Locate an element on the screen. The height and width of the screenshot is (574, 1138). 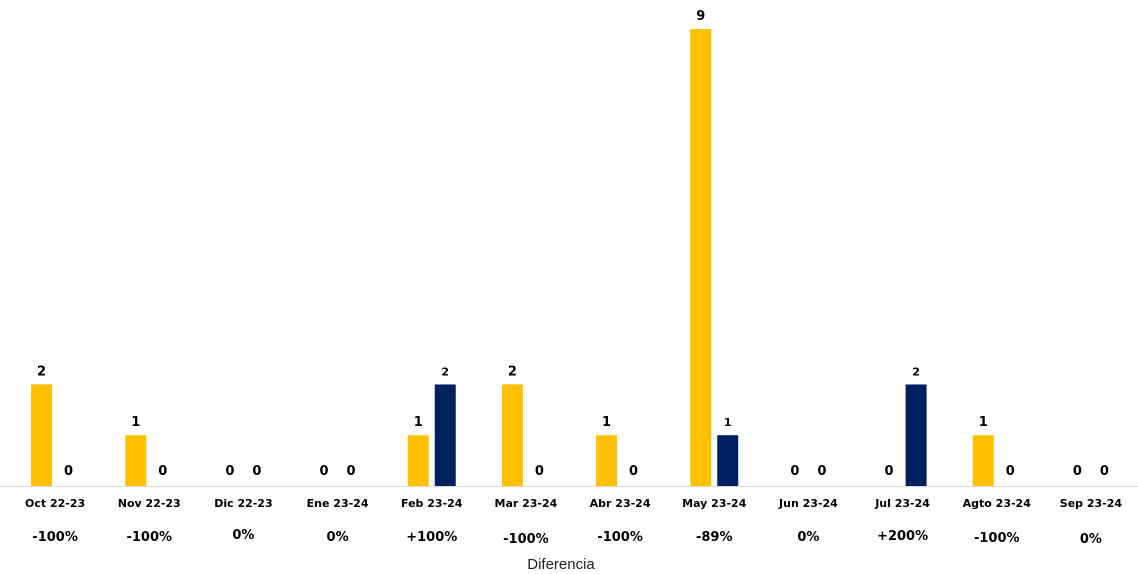
x-axis-title: Diferencia is located at coordinates (561, 564).